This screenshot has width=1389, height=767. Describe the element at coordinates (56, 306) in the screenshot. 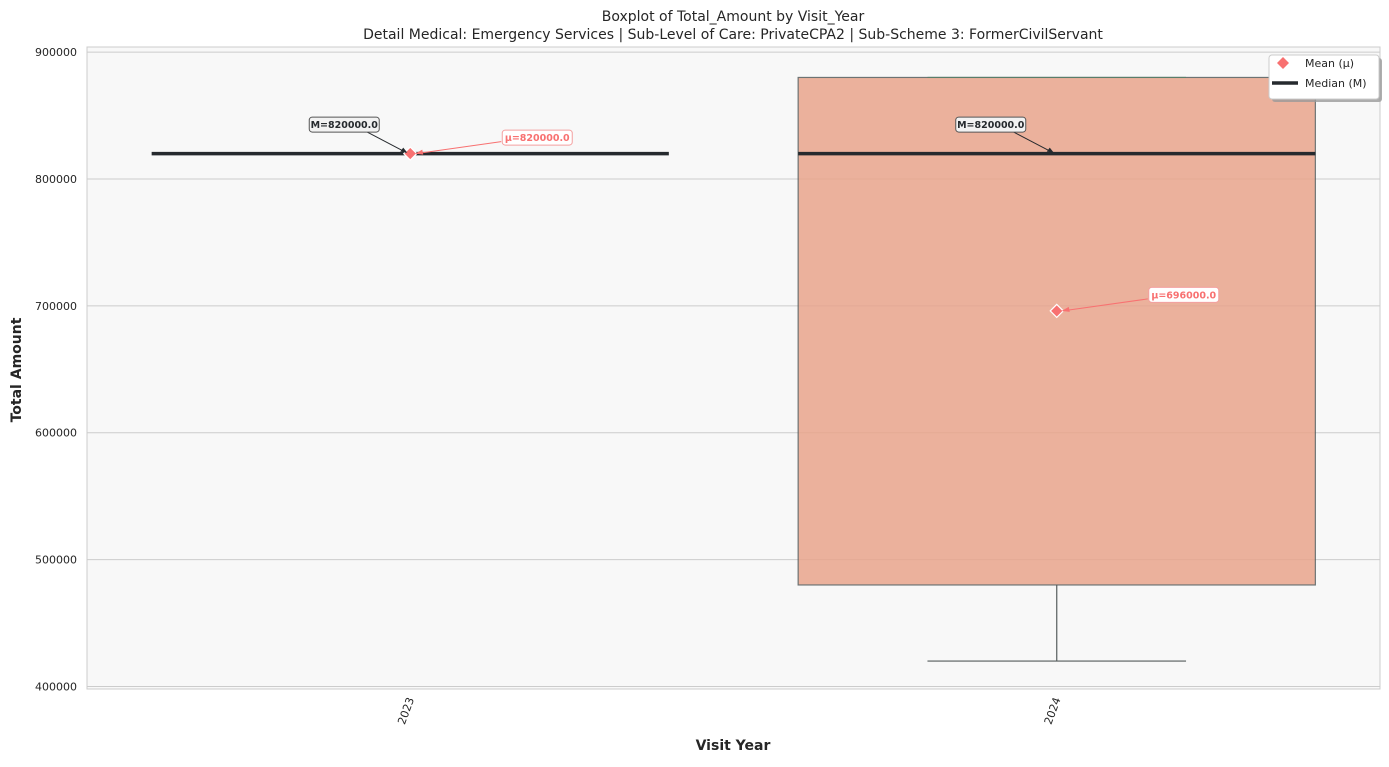

I see `y-tick-label: 700000` at that location.